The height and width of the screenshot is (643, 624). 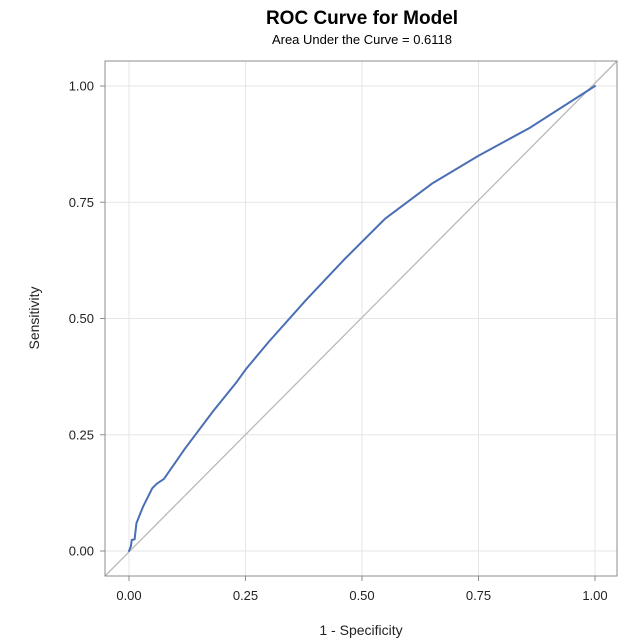 What do you see at coordinates (81, 318) in the screenshot?
I see `y-tick-label: 0.50` at bounding box center [81, 318].